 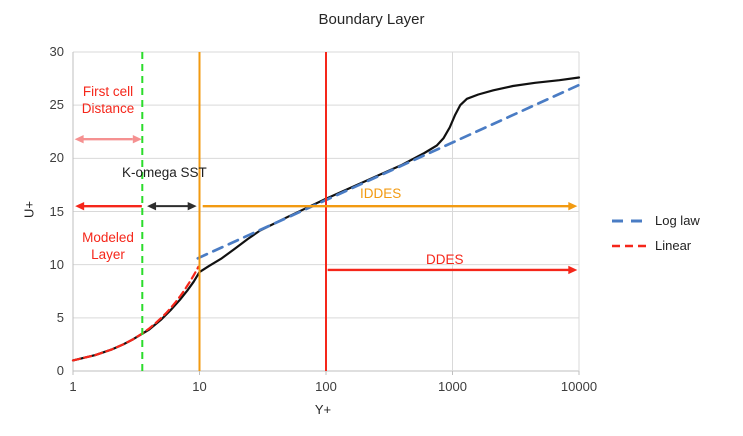 What do you see at coordinates (677, 220) in the screenshot?
I see `legend-label-log-law: Log law` at bounding box center [677, 220].